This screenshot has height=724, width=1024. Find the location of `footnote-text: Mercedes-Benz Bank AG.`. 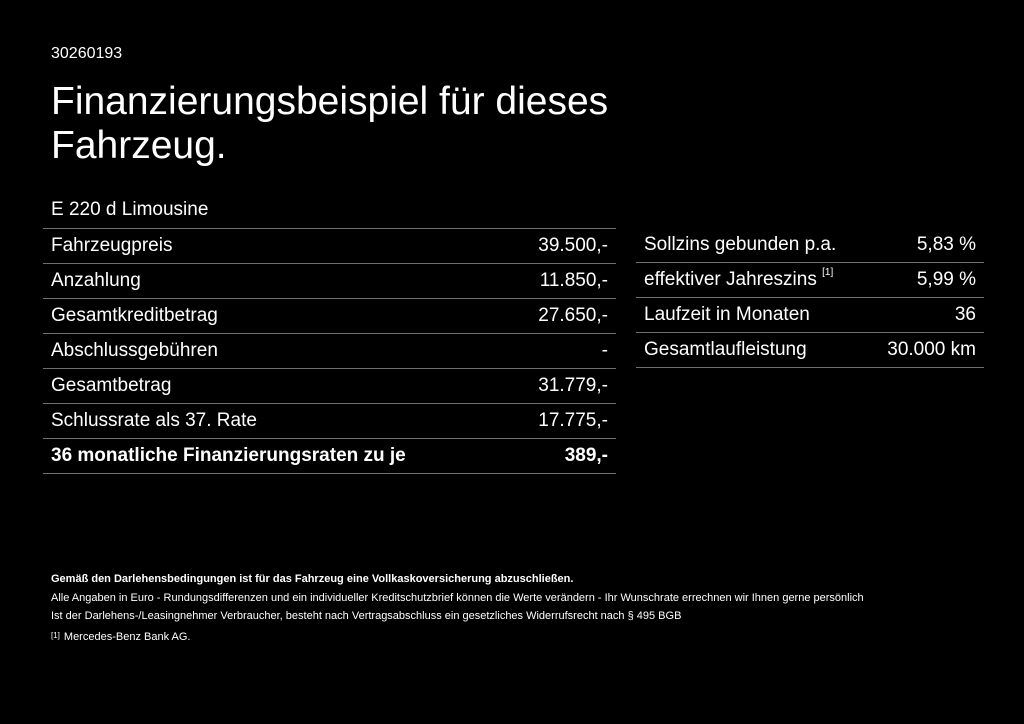

footnote-text: Mercedes-Benz Bank AG. is located at coordinates (127, 636).